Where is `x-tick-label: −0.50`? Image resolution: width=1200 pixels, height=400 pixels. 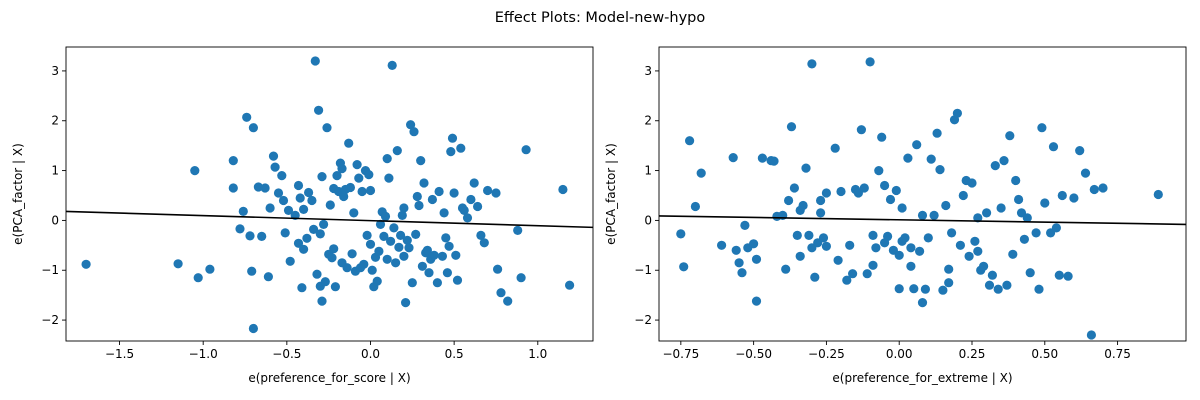 x-tick-label: −0.50 is located at coordinates (753, 354).